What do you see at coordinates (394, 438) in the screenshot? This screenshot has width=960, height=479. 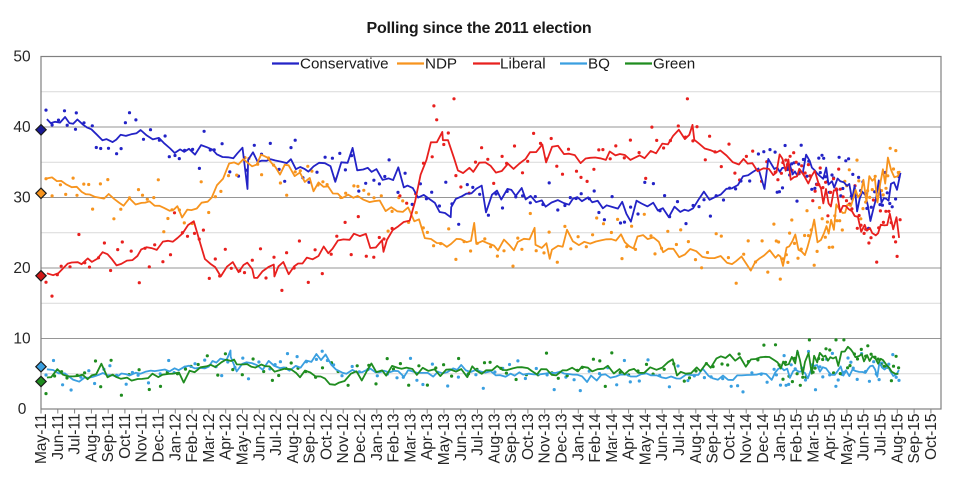 I see `svg-text: Feb-13` at bounding box center [394, 438].